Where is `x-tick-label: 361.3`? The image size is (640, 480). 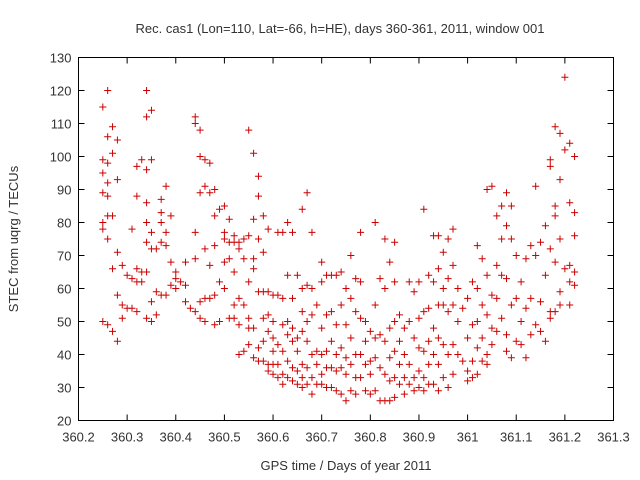
x-tick-label: 361.3 is located at coordinates (613, 437).